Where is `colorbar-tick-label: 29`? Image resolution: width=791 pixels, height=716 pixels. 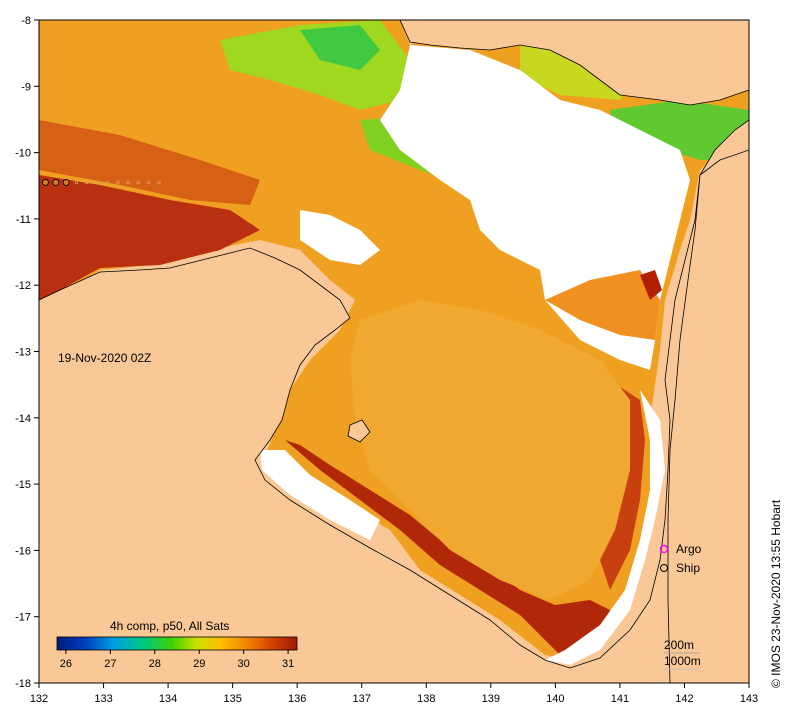
colorbar-tick-label: 29 is located at coordinates (199, 664).